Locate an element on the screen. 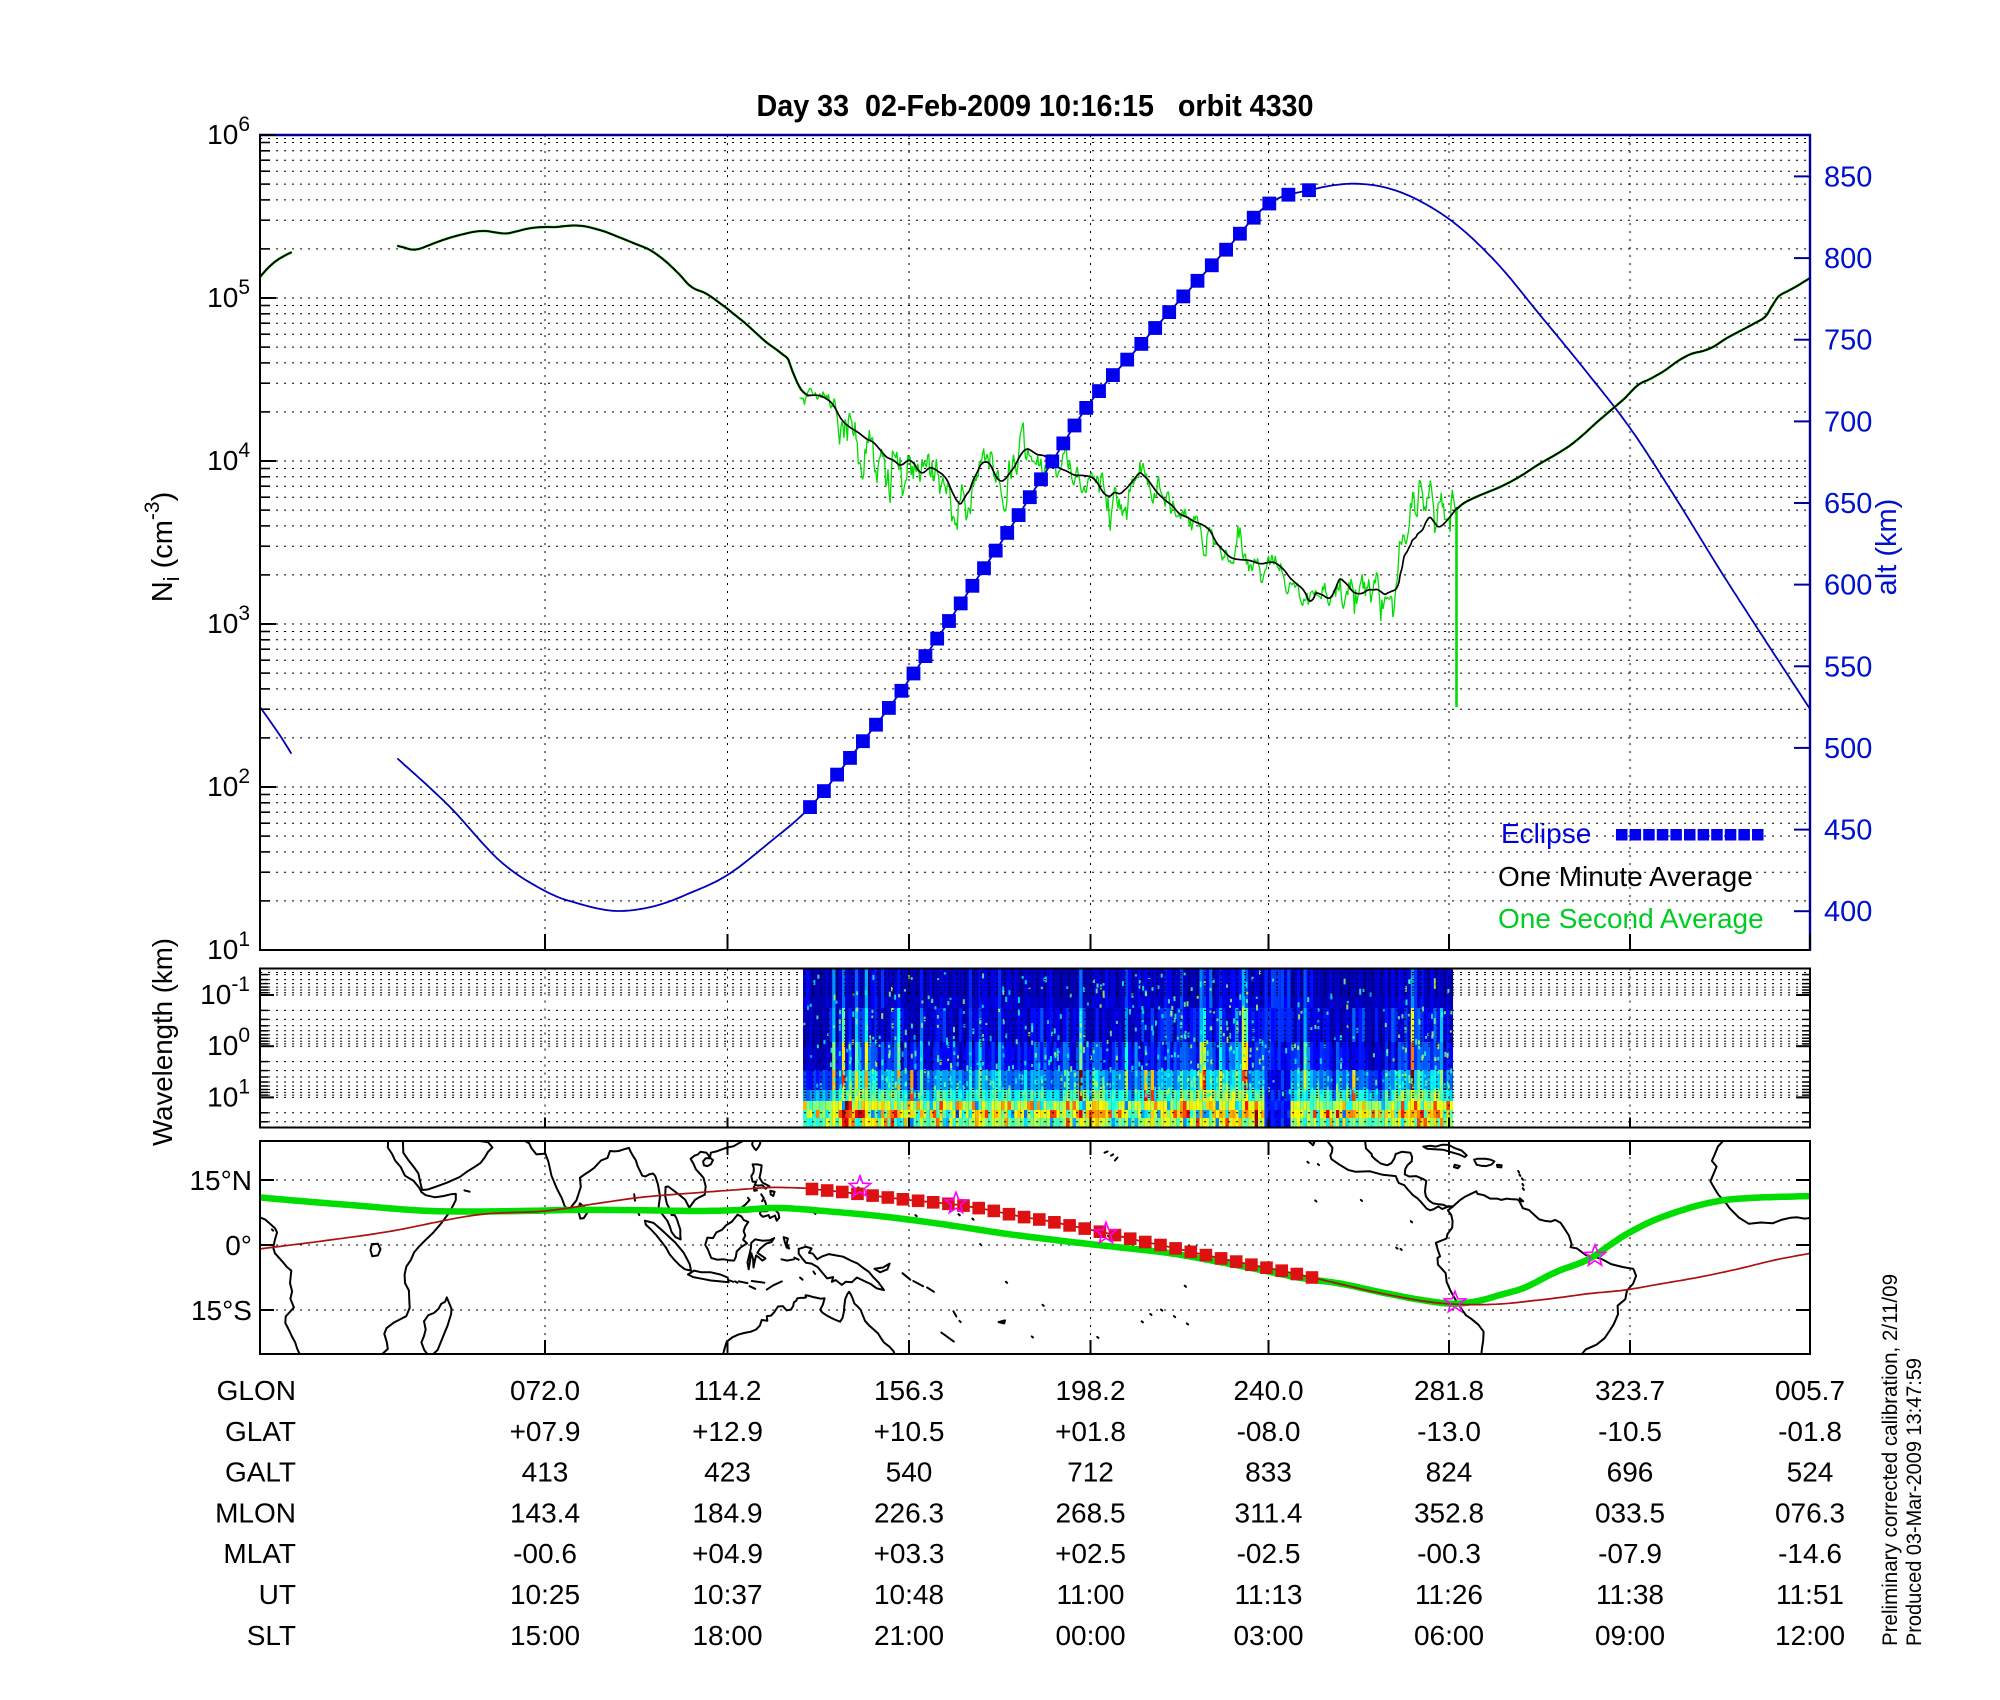 The height and width of the screenshot is (1700, 2000). svg-text: +01.8 is located at coordinates (1090, 1431).